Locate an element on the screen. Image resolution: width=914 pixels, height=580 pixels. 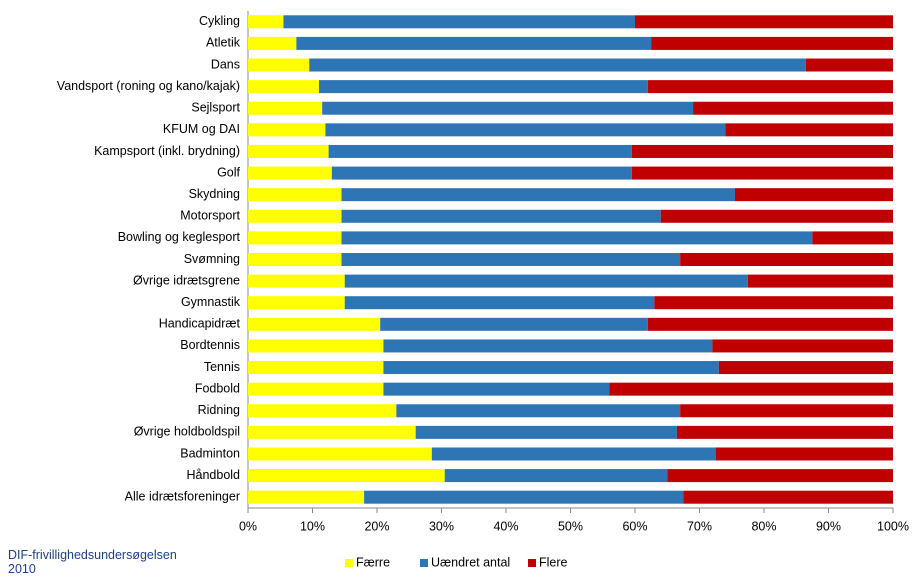
x-tick-label: 40% is located at coordinates (505, 526).